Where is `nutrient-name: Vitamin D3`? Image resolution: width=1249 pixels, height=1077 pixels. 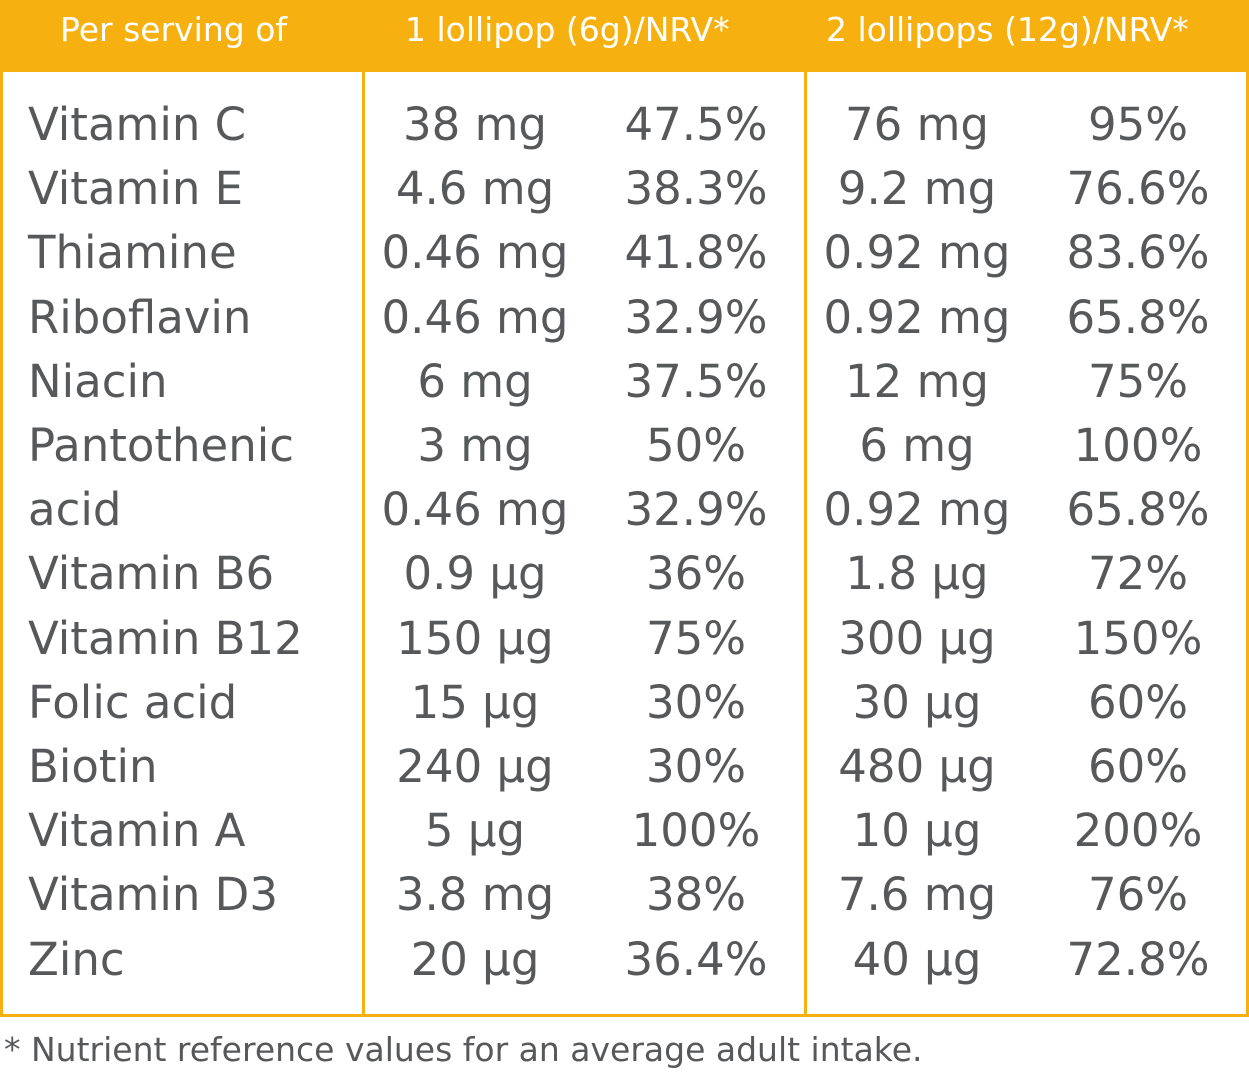 nutrient-name: Vitamin D3 is located at coordinates (153, 895).